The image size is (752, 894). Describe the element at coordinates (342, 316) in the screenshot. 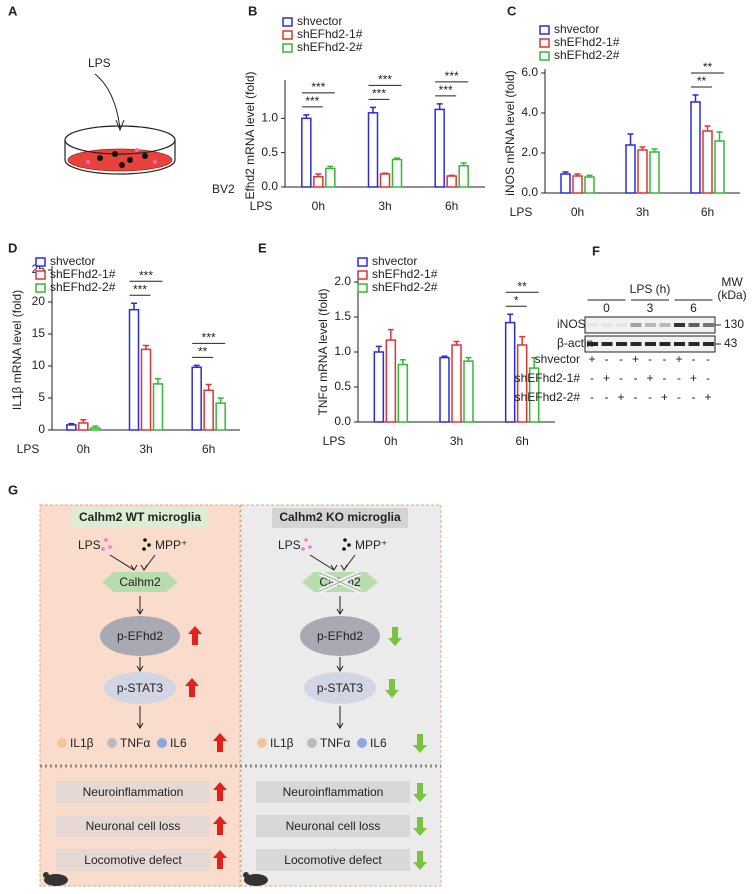

I see `y-tick-label: 1.5` at that location.